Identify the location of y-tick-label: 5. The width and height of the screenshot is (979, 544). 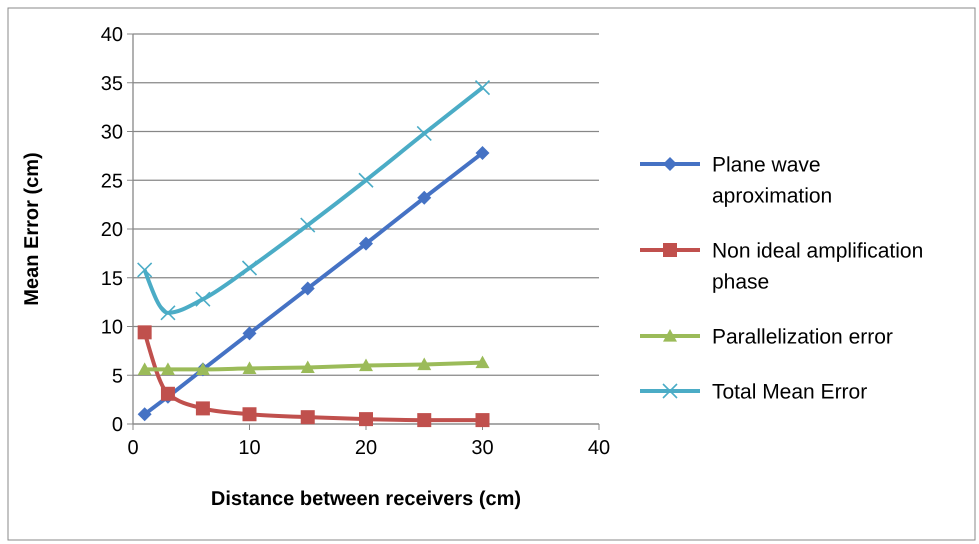
(117, 376).